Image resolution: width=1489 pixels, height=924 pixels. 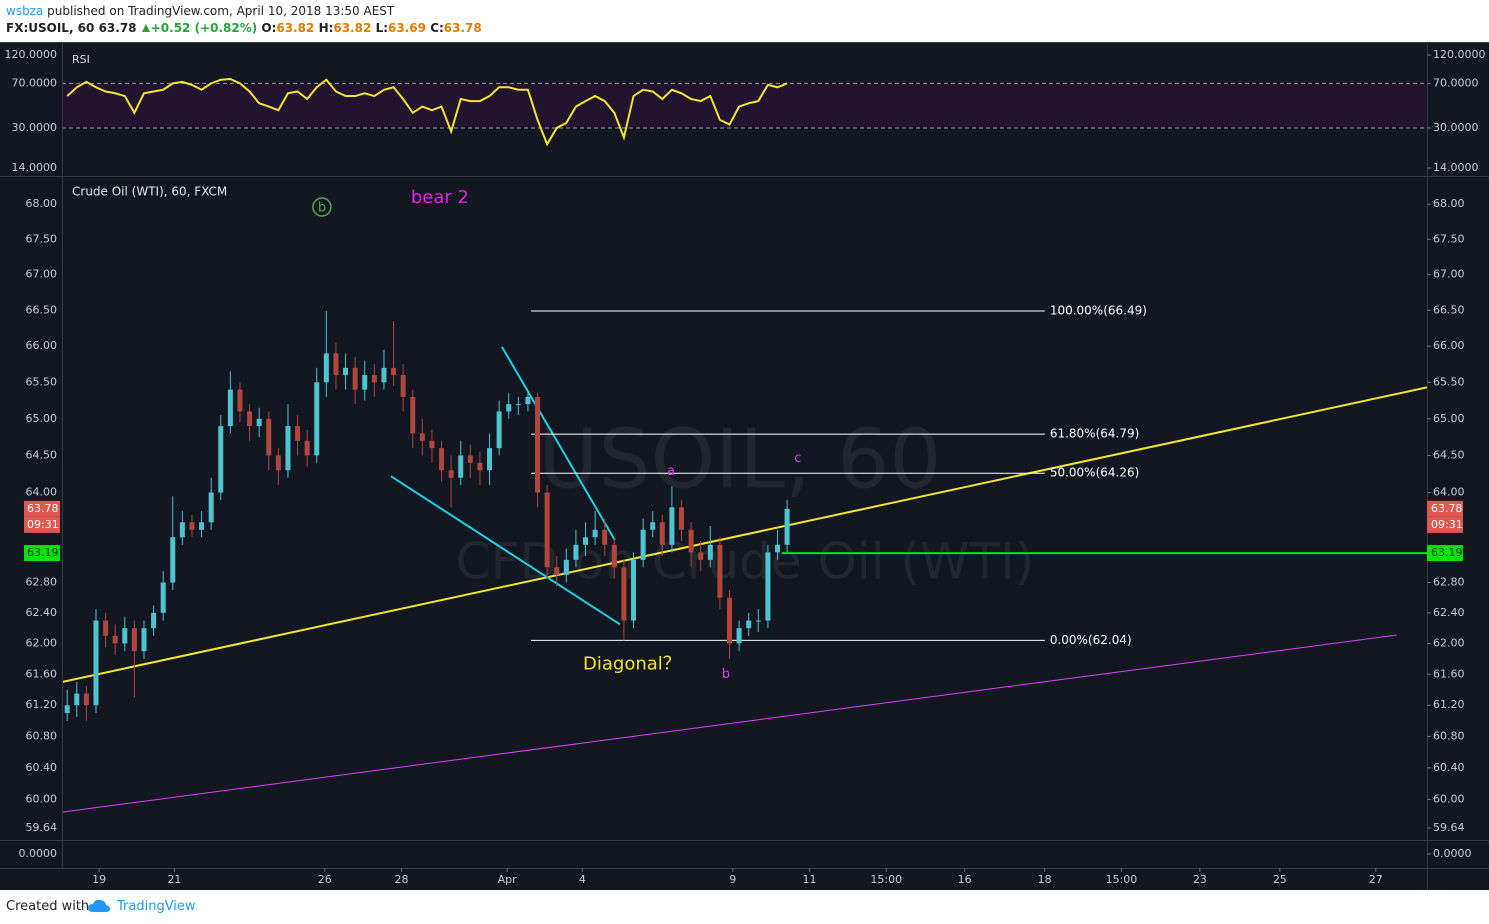 I want to click on watermark: CFD on Crude Oil (WTI), so click(x=745, y=562).